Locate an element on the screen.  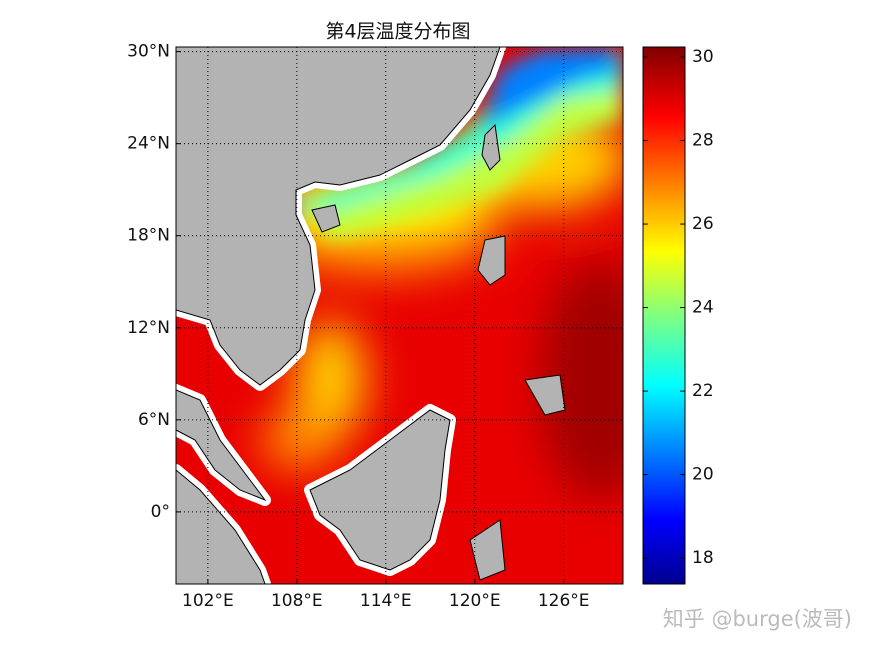
colorbar-label: 28 is located at coordinates (703, 141).